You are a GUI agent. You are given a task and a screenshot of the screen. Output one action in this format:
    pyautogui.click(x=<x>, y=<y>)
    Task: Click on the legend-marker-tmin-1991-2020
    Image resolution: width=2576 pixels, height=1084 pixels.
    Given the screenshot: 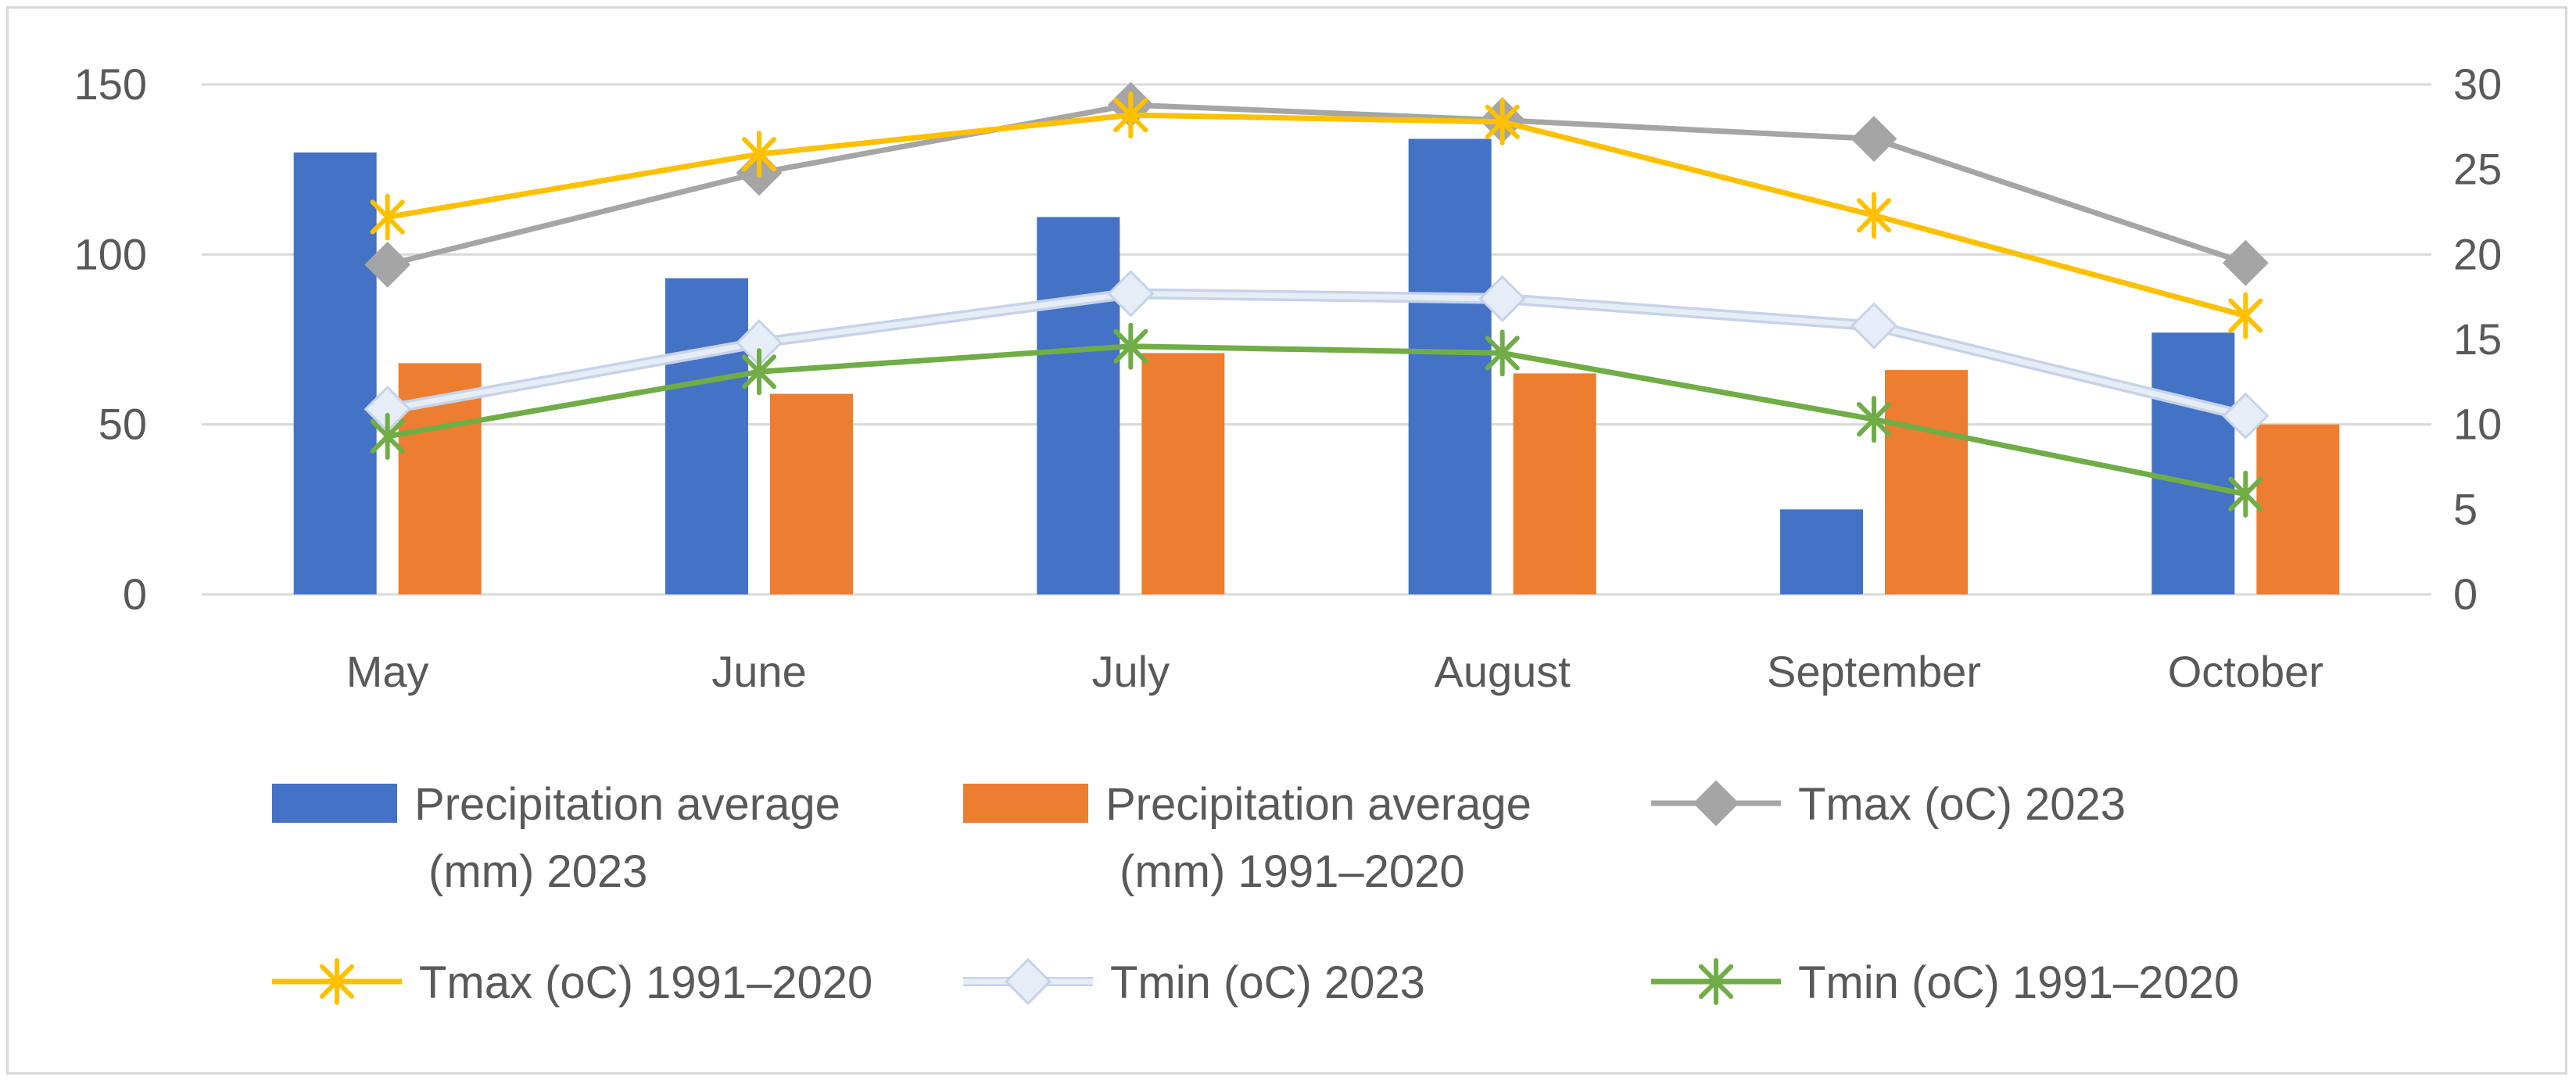 What is the action you would take?
    pyautogui.click(x=1716, y=981)
    